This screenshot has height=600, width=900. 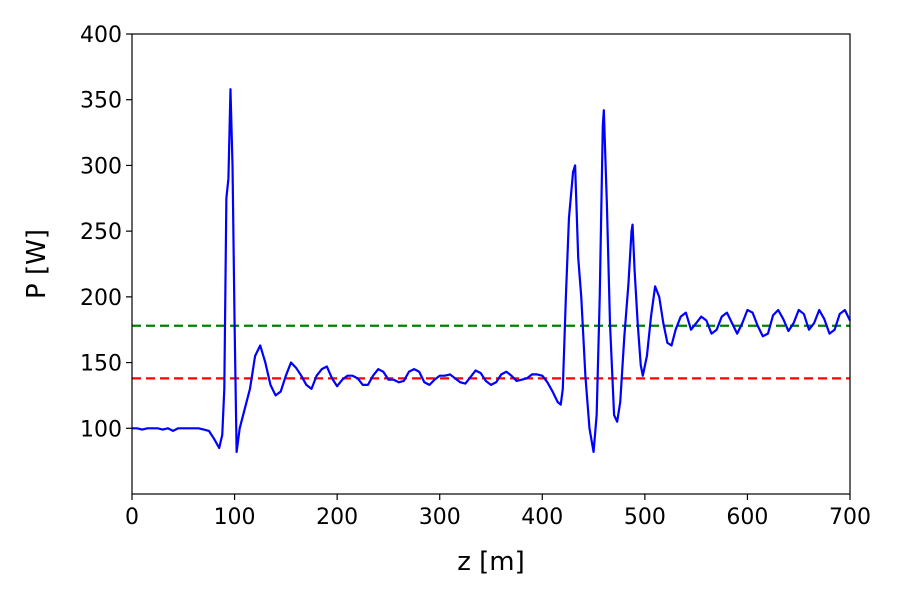 What do you see at coordinates (101, 298) in the screenshot?
I see `y-tick-label: 200` at bounding box center [101, 298].